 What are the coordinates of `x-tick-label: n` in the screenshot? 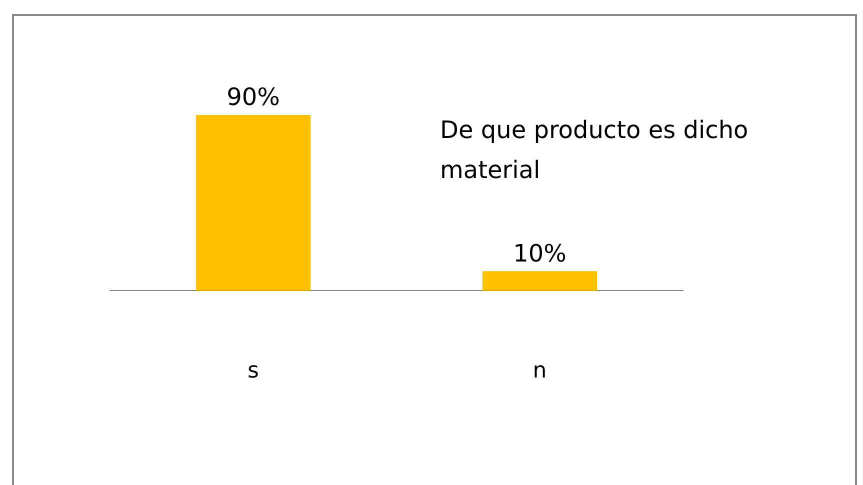 It's located at (539, 371).